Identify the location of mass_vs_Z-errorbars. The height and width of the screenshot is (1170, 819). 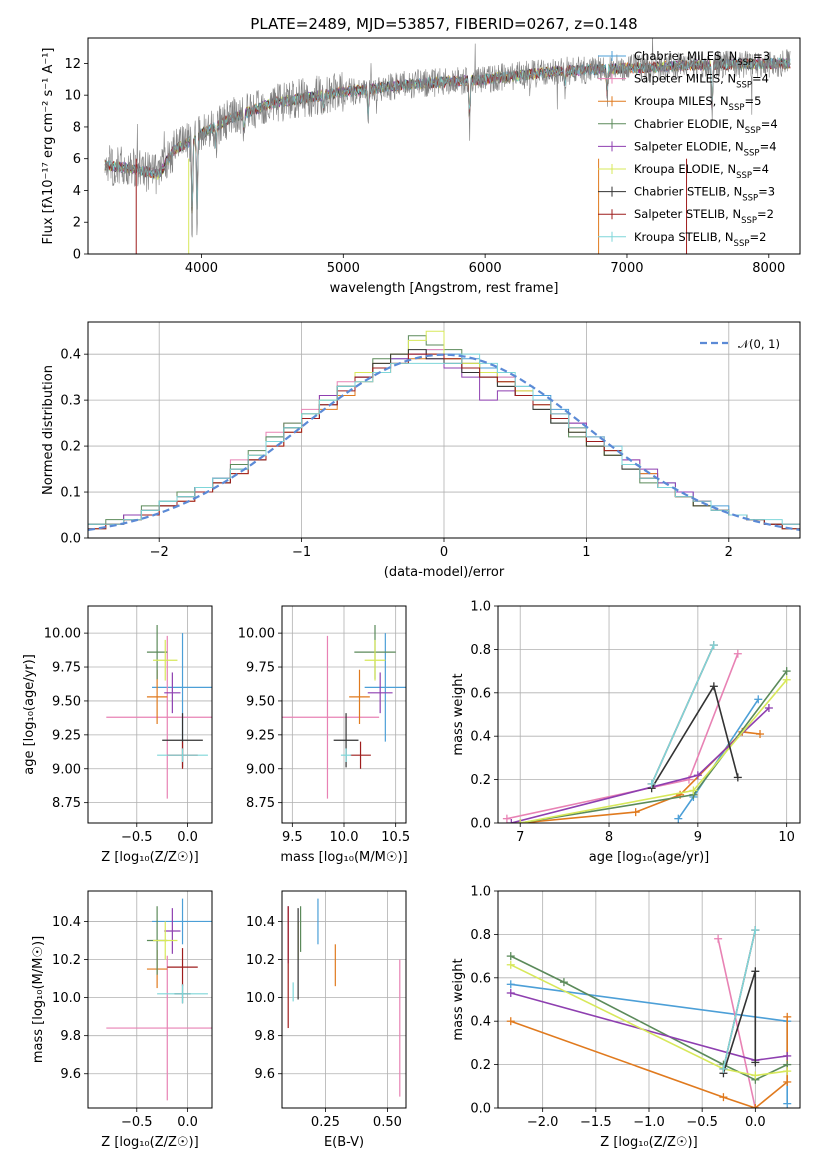
(159, 999).